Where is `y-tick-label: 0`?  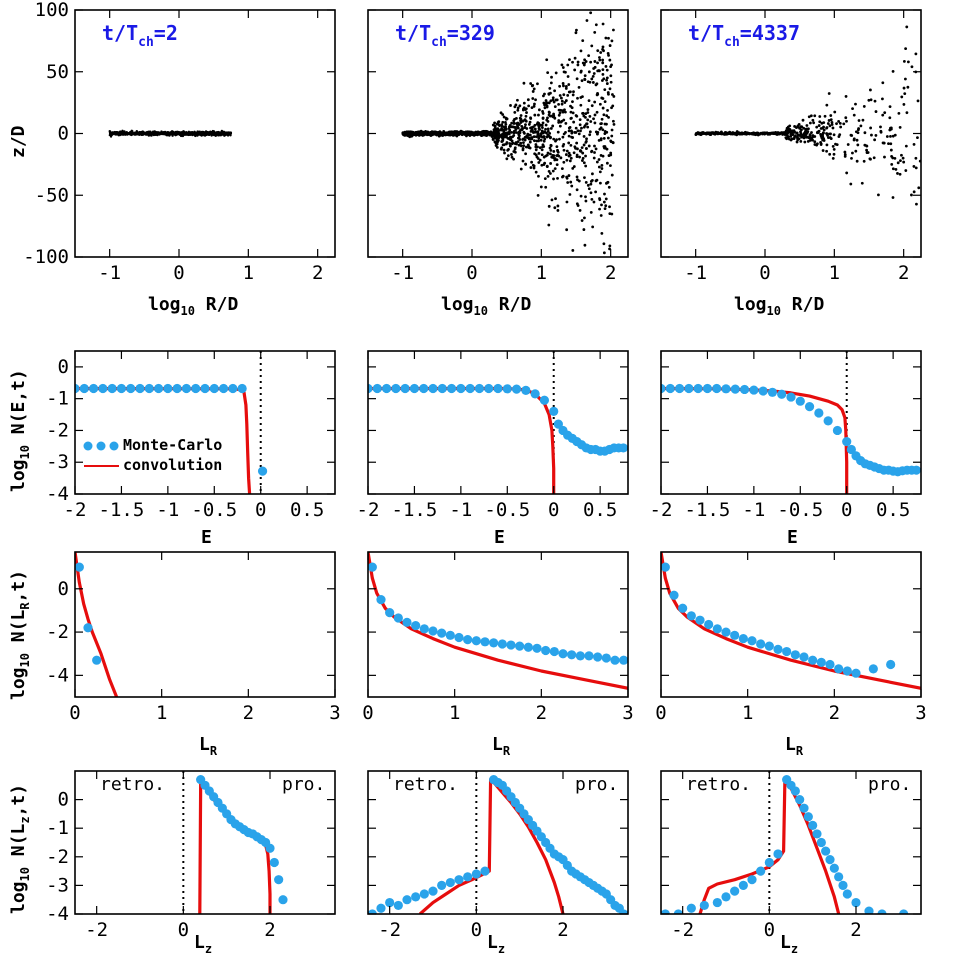
y-tick-label: 0 is located at coordinates (63, 589).